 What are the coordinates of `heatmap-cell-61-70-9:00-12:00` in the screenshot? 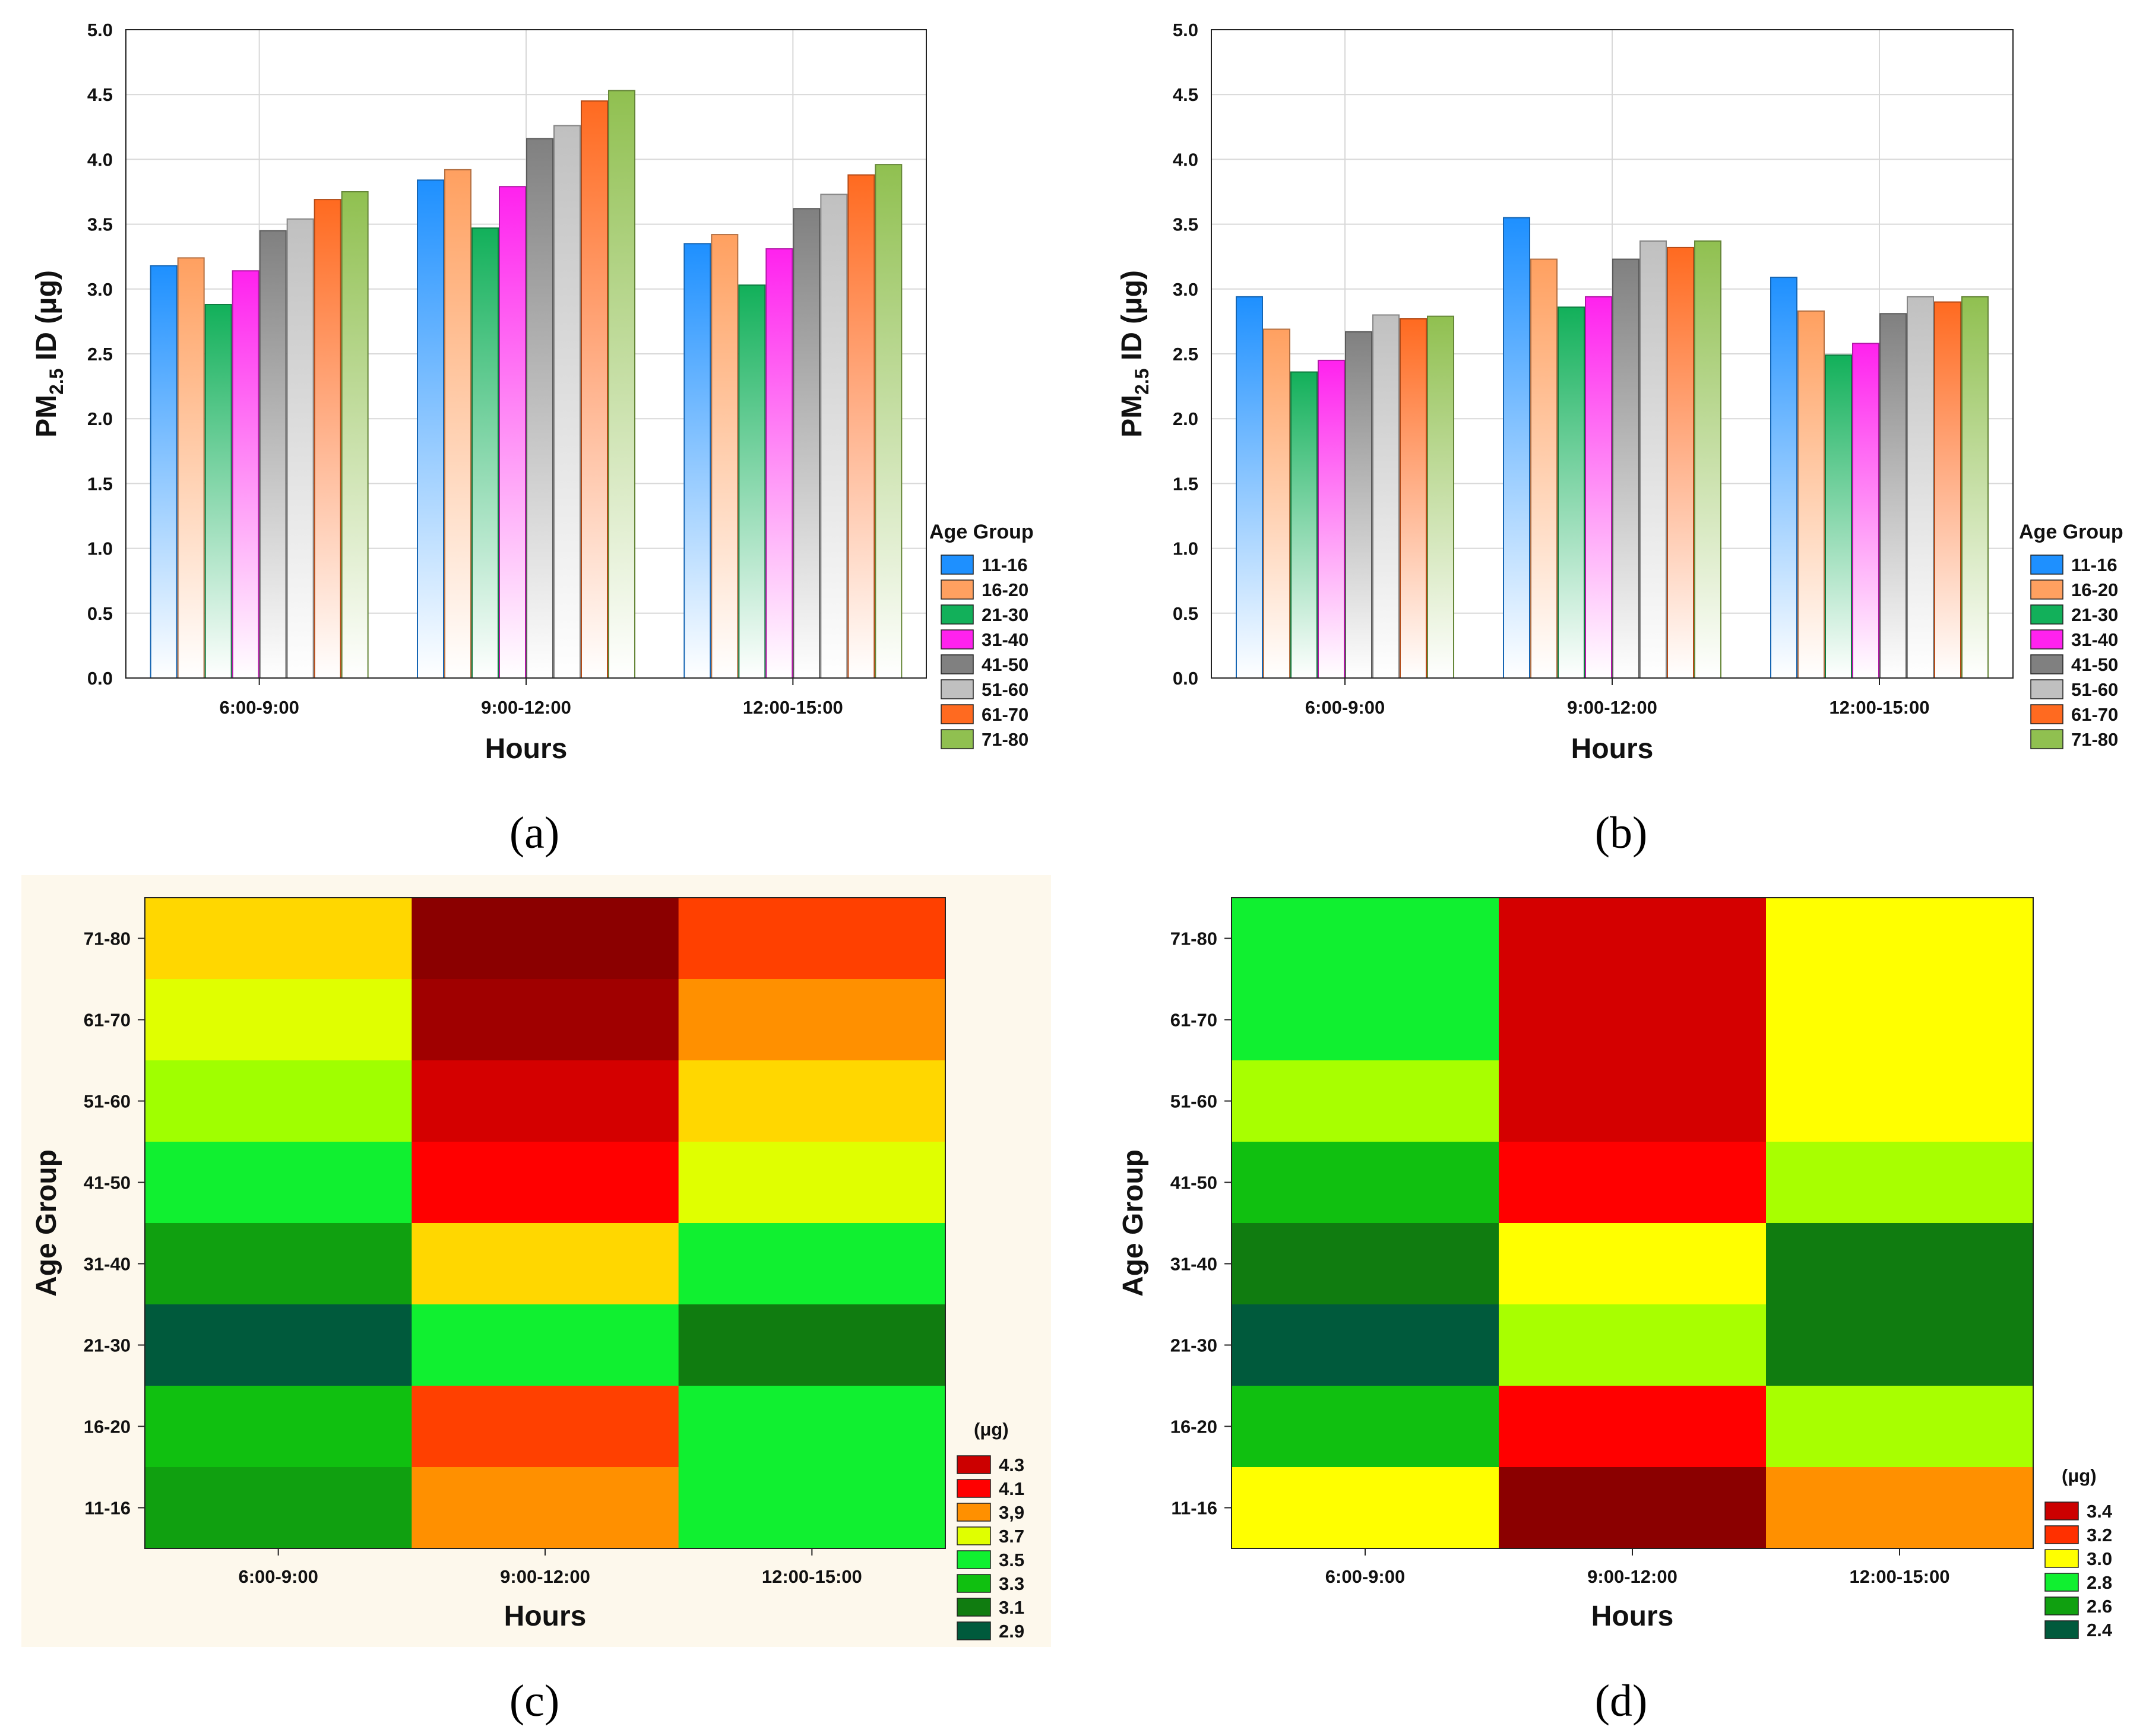 It's located at (545, 1020).